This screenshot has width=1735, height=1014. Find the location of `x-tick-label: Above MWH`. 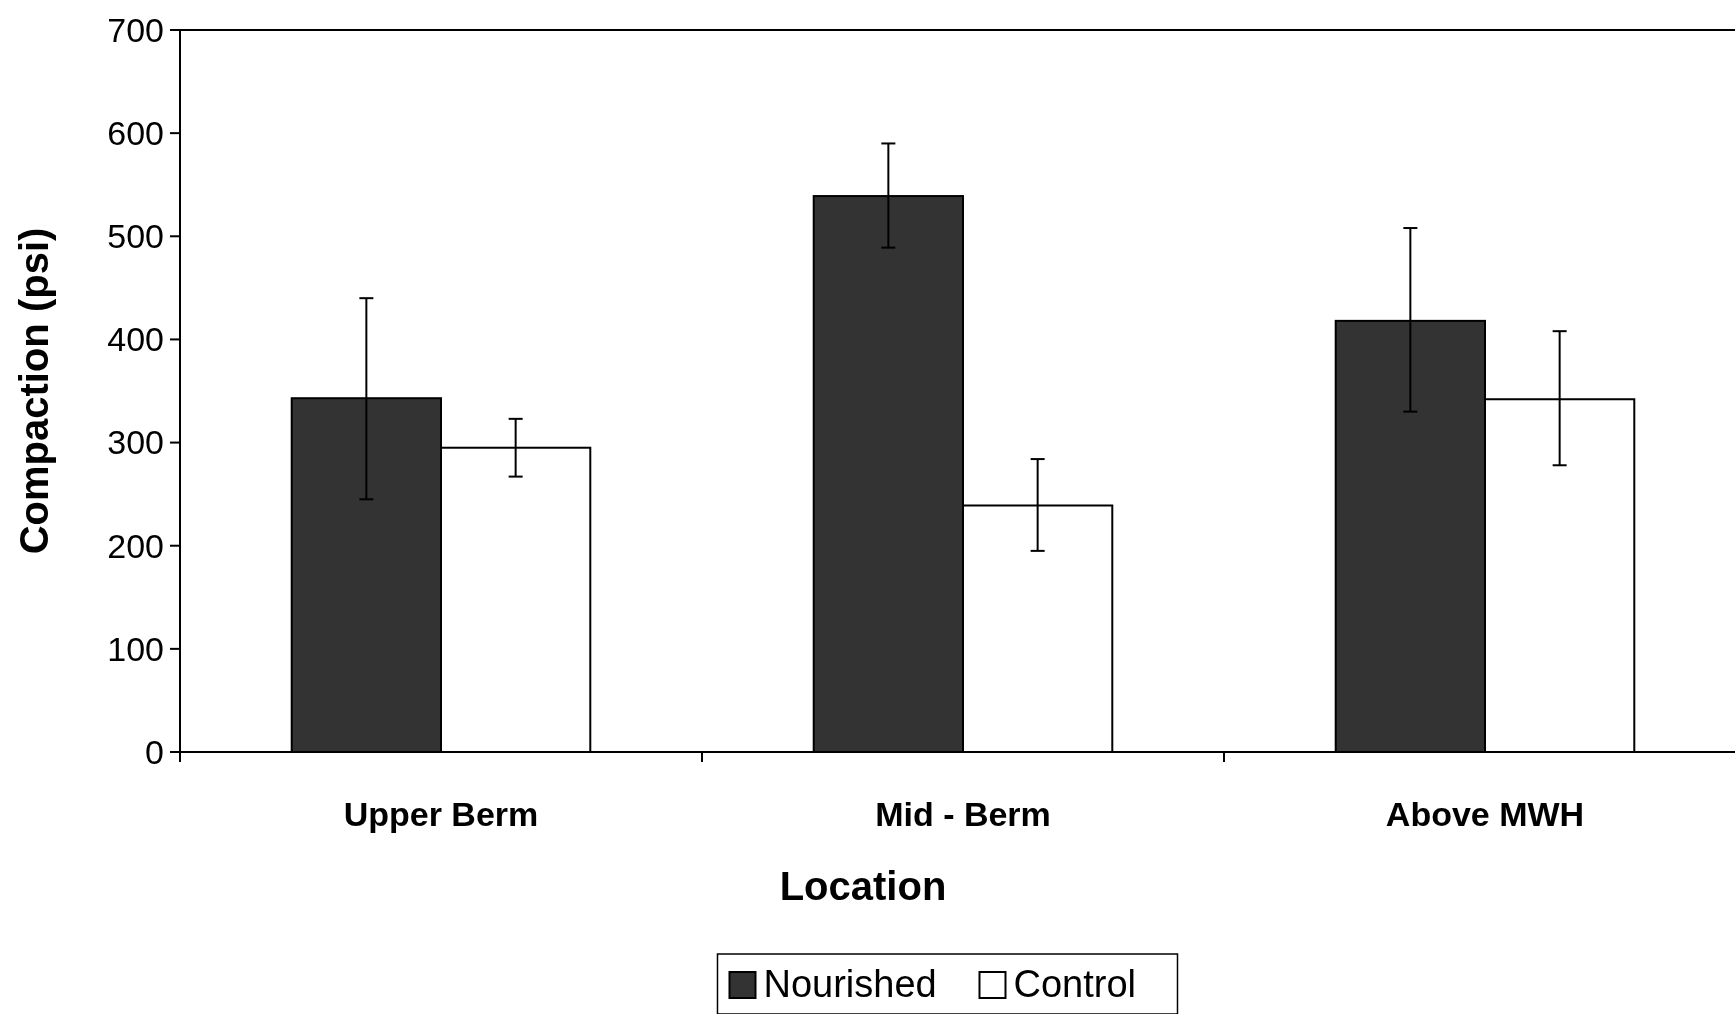

x-tick-label: Above MWH is located at coordinates (1485, 814).